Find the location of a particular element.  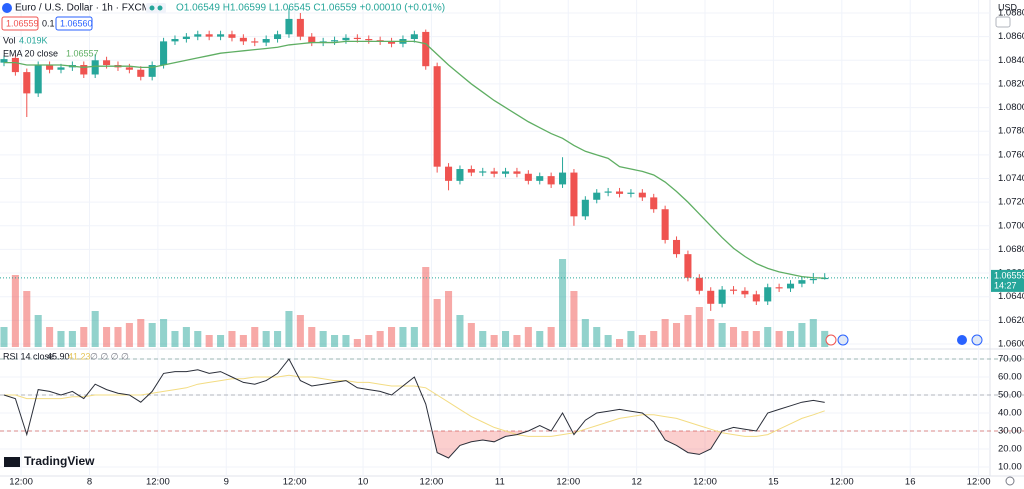

rsi-tick-label: 40.00 is located at coordinates (1010, 413).